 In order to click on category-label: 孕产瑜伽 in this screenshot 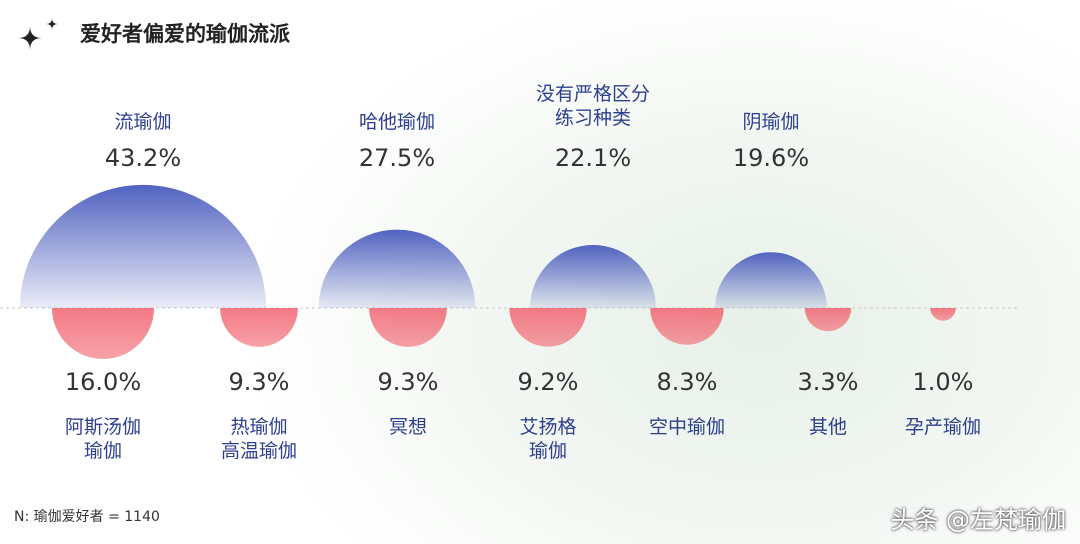, I will do `click(943, 427)`.